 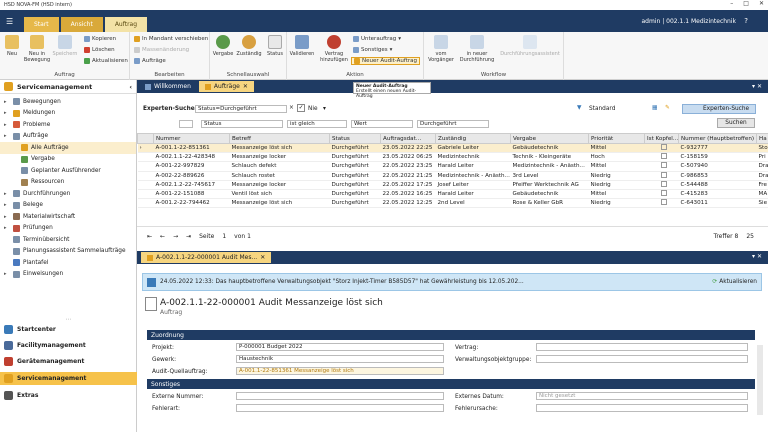 What do you see at coordinates (382, 124) in the screenshot?
I see `filter-wert-select: Wert` at bounding box center [382, 124].